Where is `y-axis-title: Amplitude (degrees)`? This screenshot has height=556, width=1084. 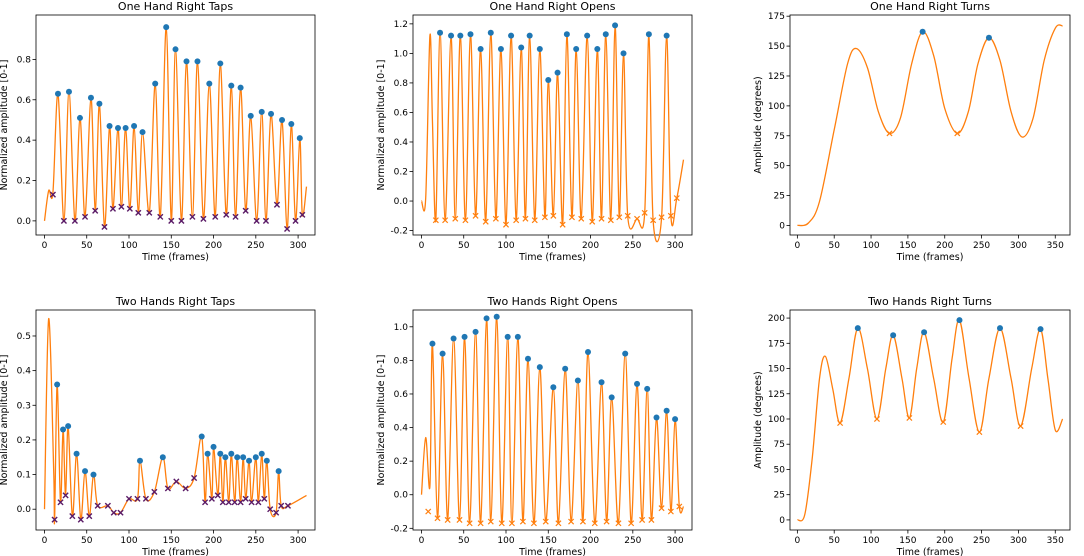 y-axis-title: Amplitude (degrees) is located at coordinates (758, 124).